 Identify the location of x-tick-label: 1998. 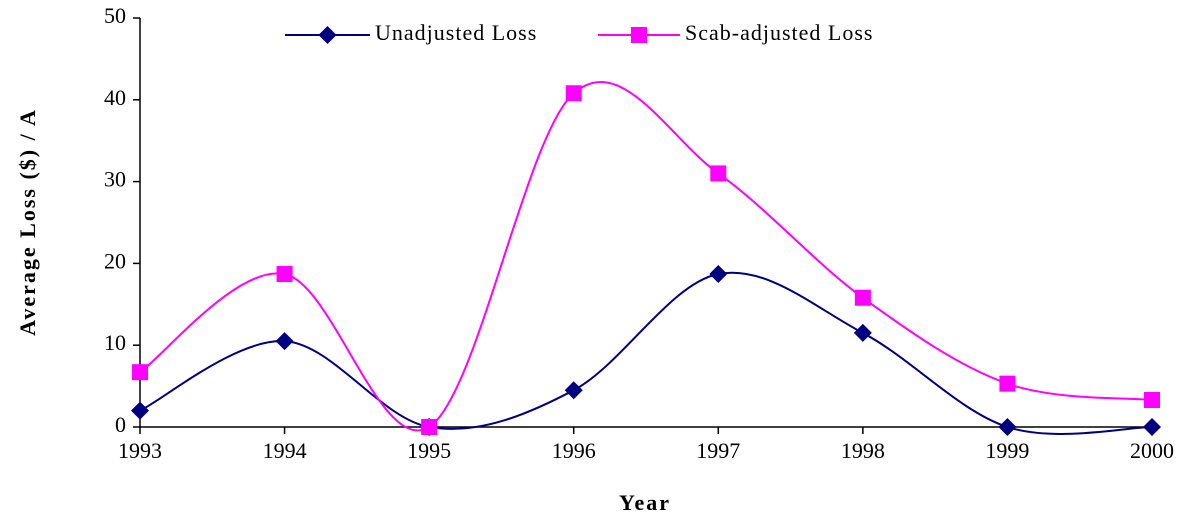
(863, 450).